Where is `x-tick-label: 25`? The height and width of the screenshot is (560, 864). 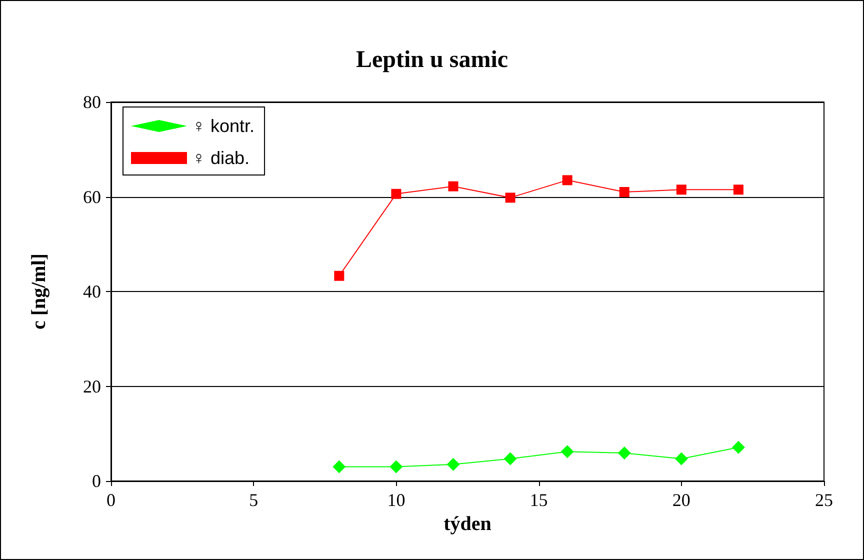 x-tick-label: 25 is located at coordinates (824, 500).